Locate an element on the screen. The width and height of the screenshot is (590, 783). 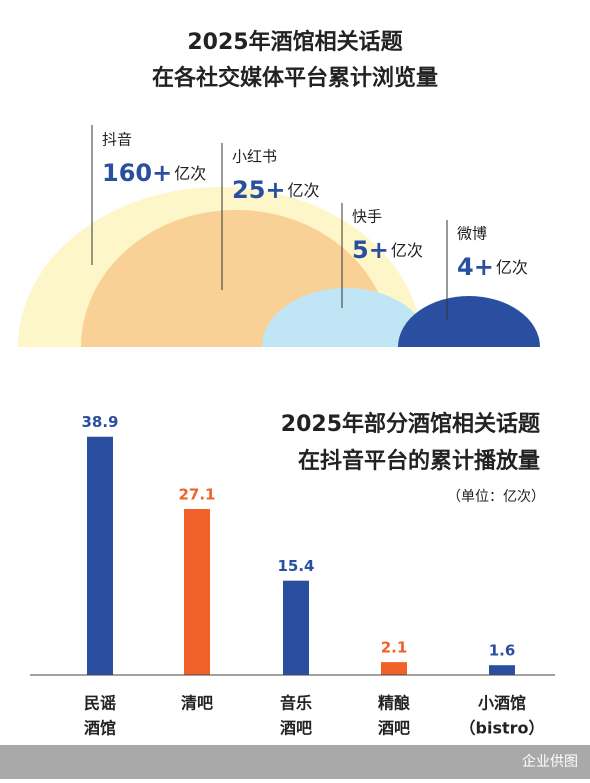
title-line: 2025年酒馆相关话题 is located at coordinates (295, 42).